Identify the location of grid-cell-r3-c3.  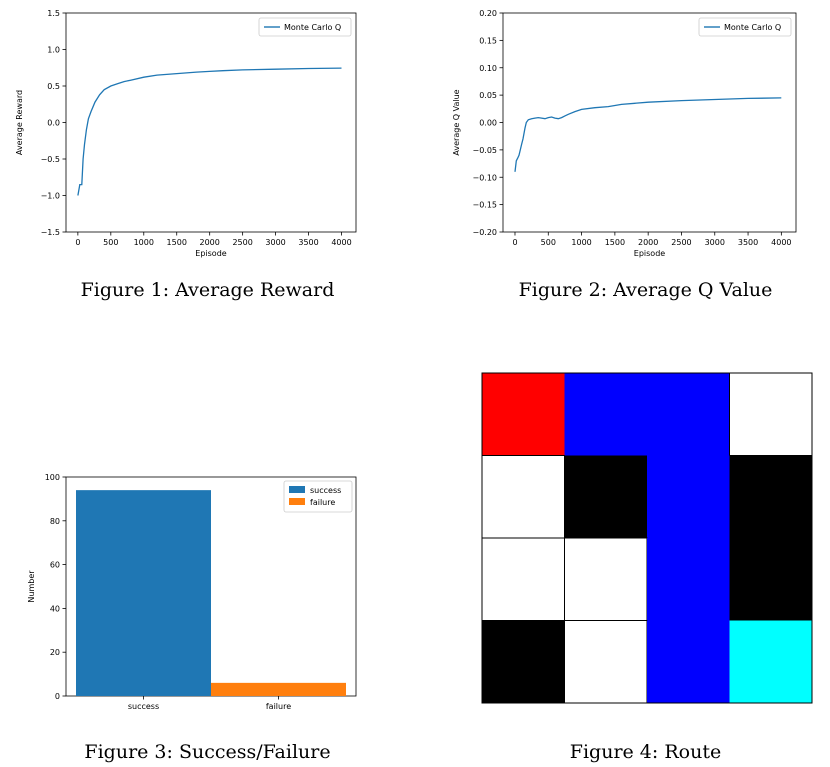
(770, 661).